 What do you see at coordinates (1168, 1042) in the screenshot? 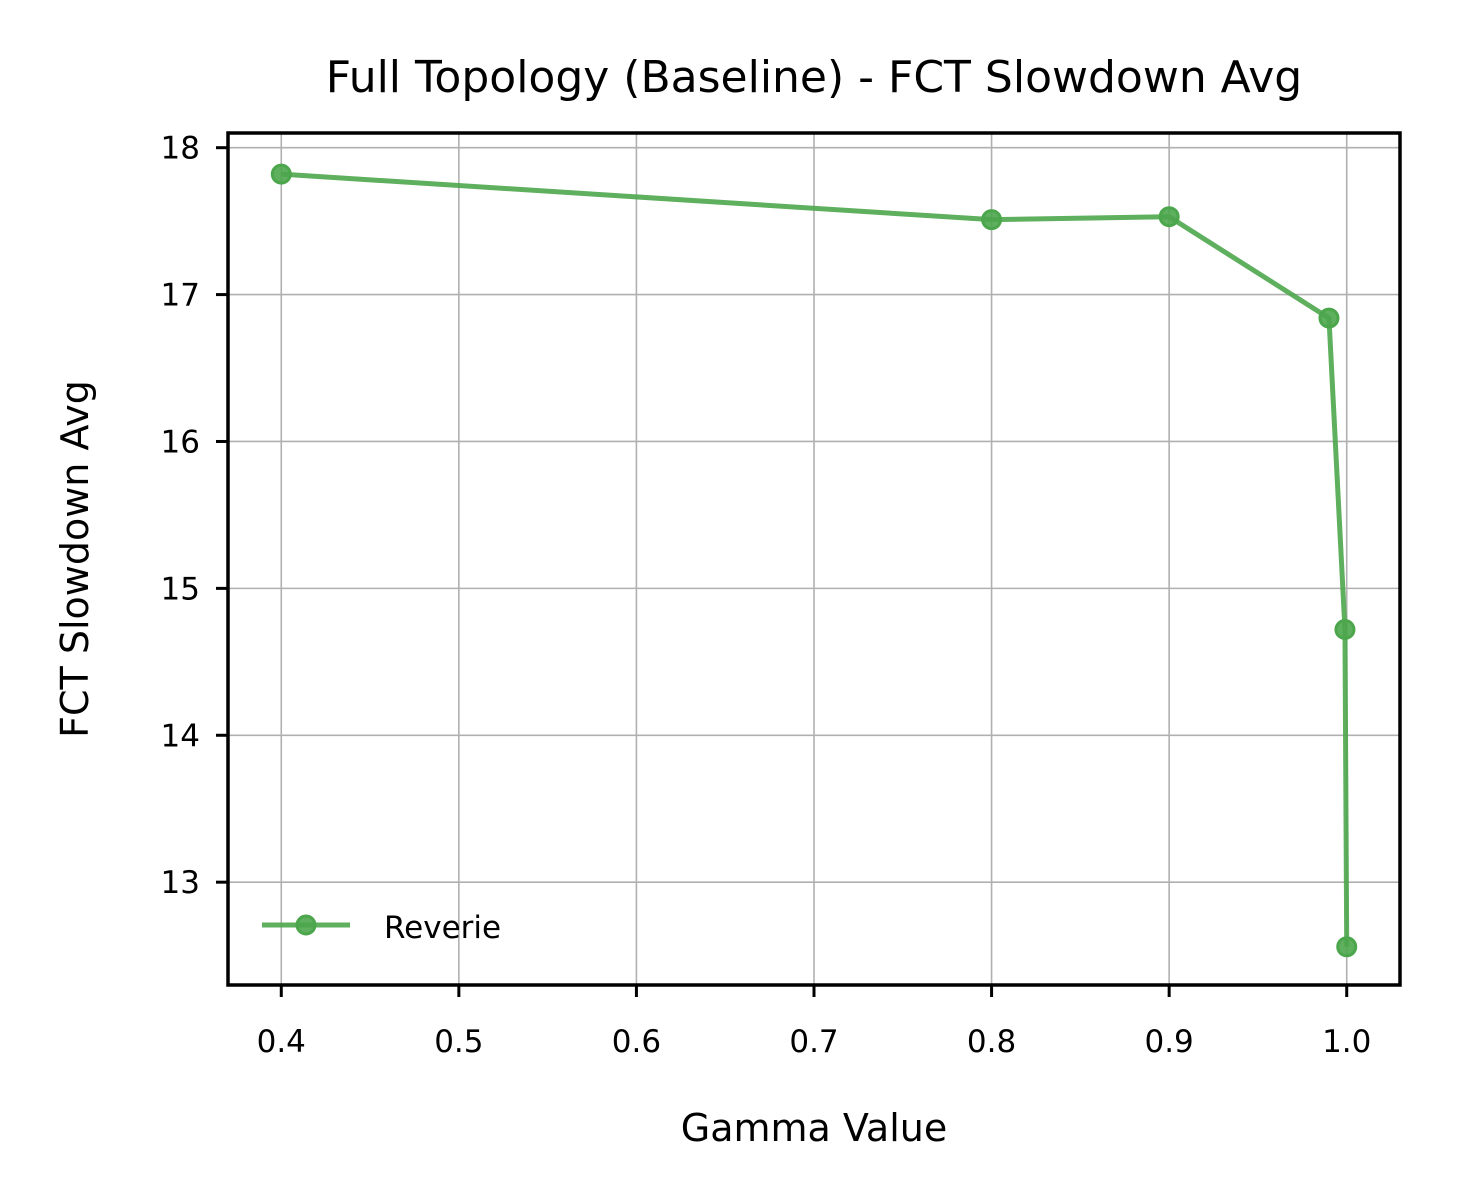
I see `x-tick-label: 0.9` at bounding box center [1168, 1042].